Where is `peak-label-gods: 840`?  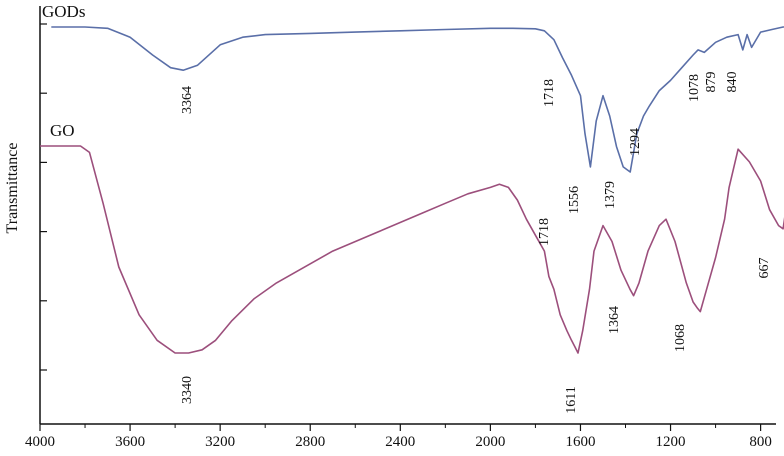
peak-label-gods: 840 is located at coordinates (732, 82).